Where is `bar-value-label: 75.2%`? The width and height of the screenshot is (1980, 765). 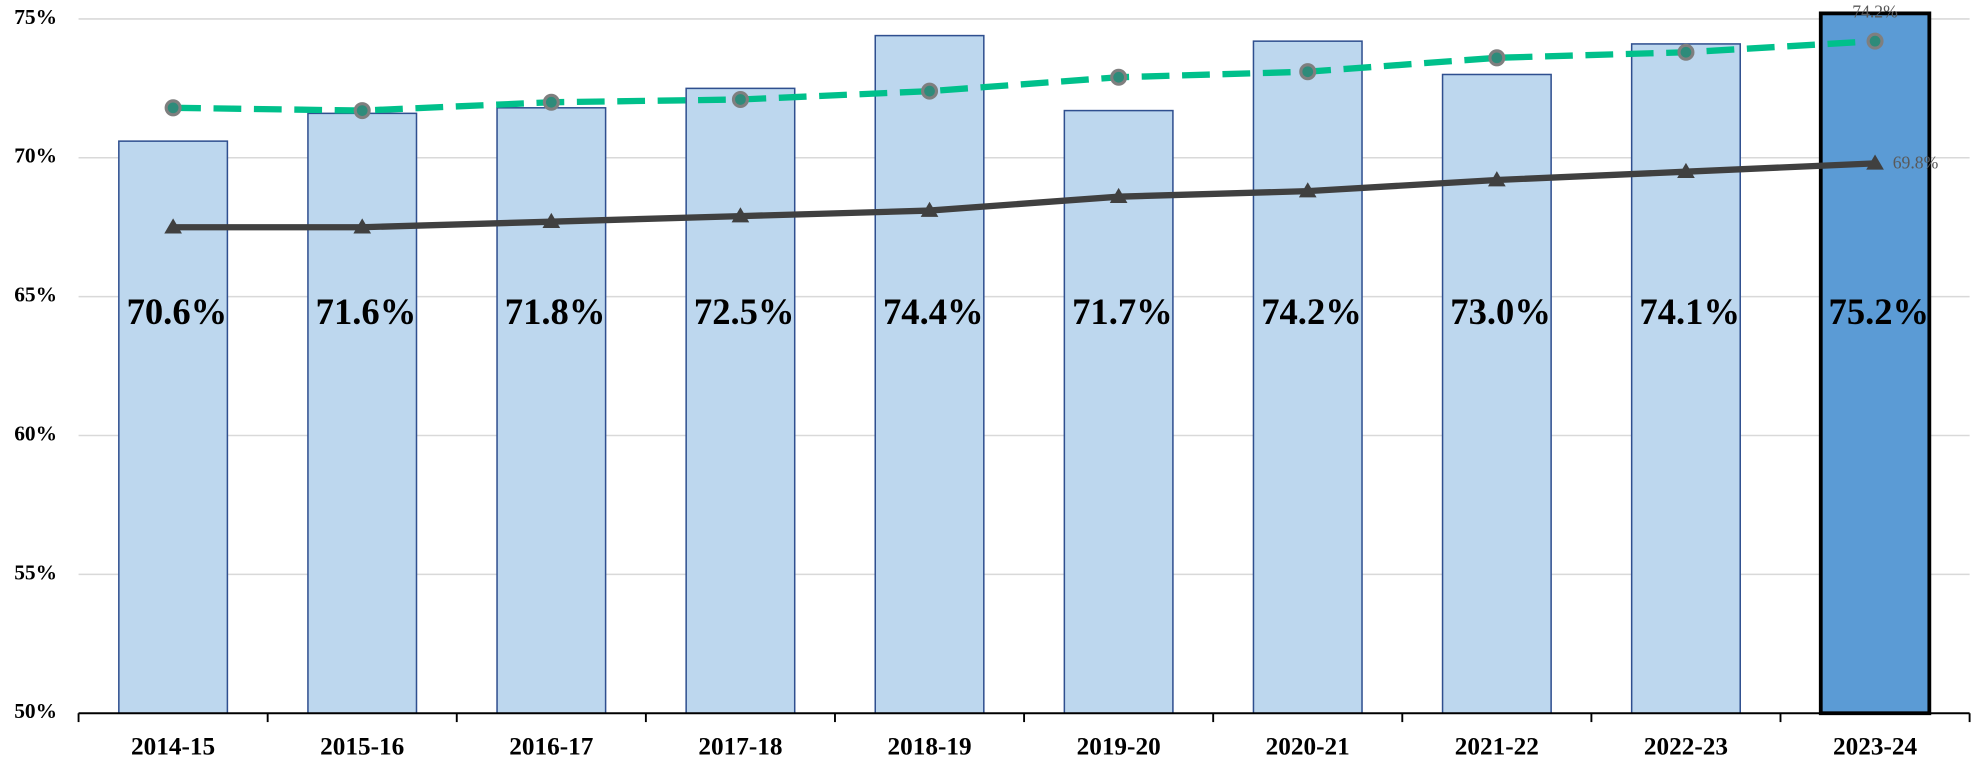
bar-value-label: 75.2% is located at coordinates (1879, 311).